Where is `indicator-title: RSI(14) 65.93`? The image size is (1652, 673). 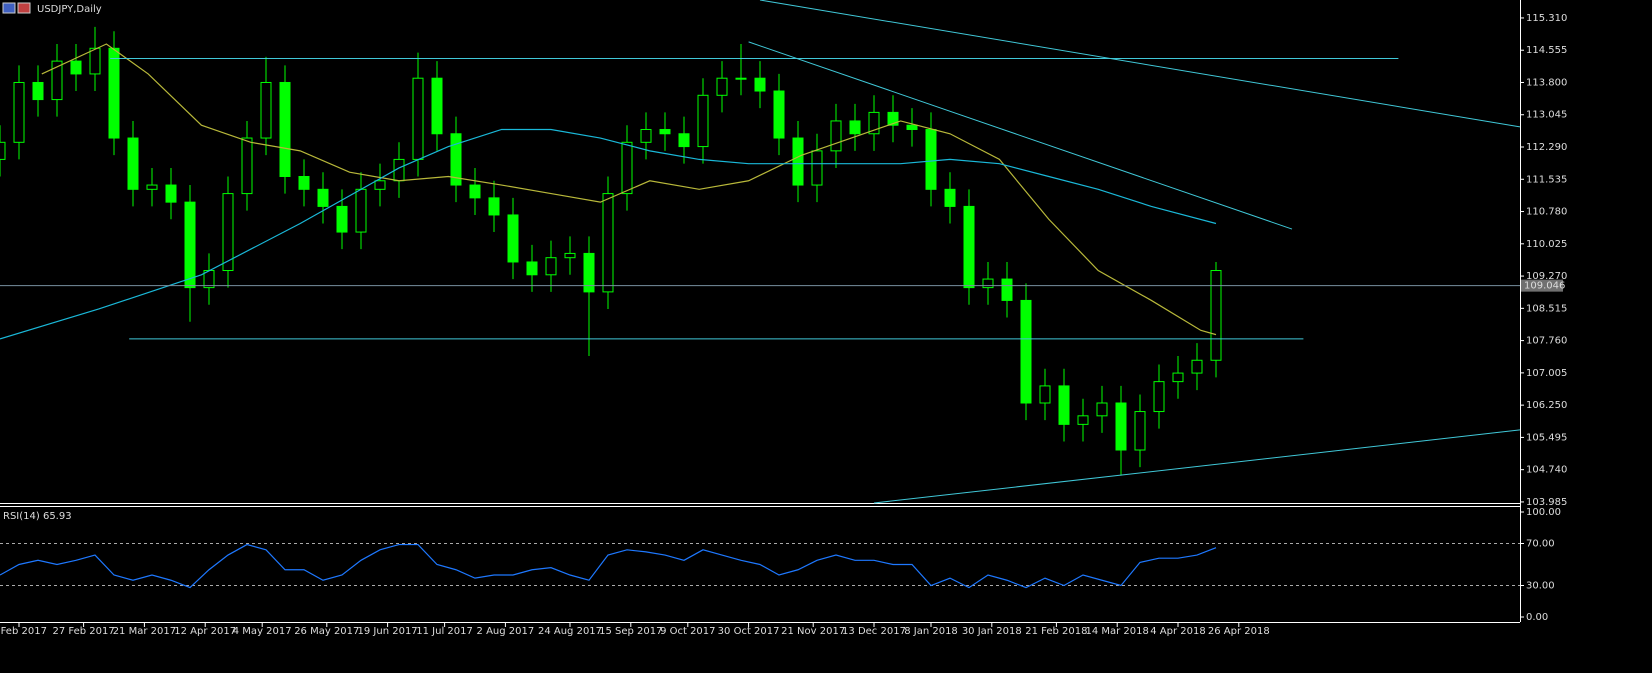
indicator-title: RSI(14) 65.93 is located at coordinates (37, 516).